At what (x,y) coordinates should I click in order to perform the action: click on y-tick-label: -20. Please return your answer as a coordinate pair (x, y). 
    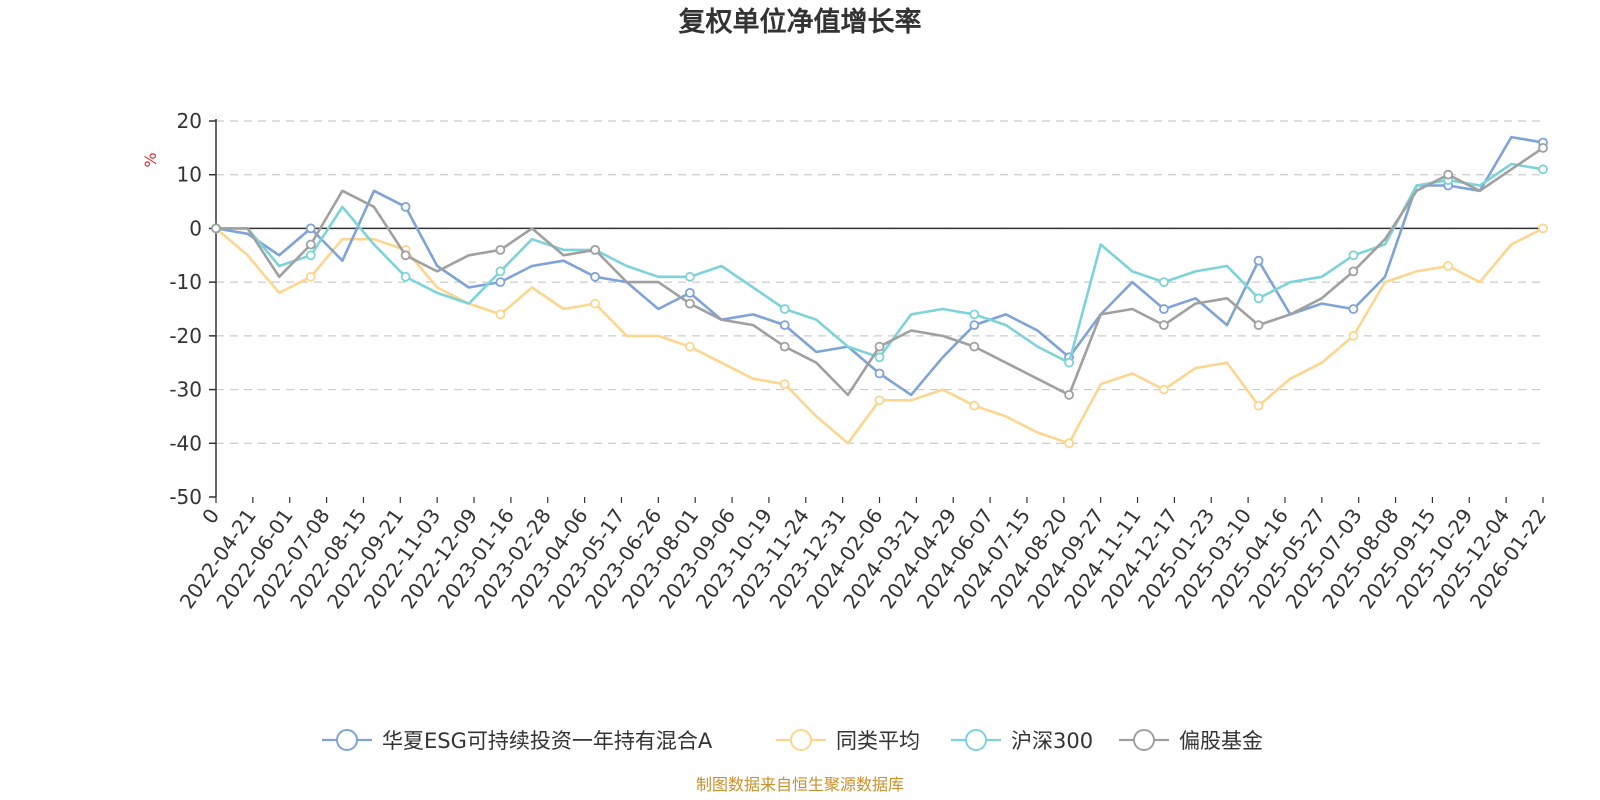
    Looking at the image, I should click on (185, 336).